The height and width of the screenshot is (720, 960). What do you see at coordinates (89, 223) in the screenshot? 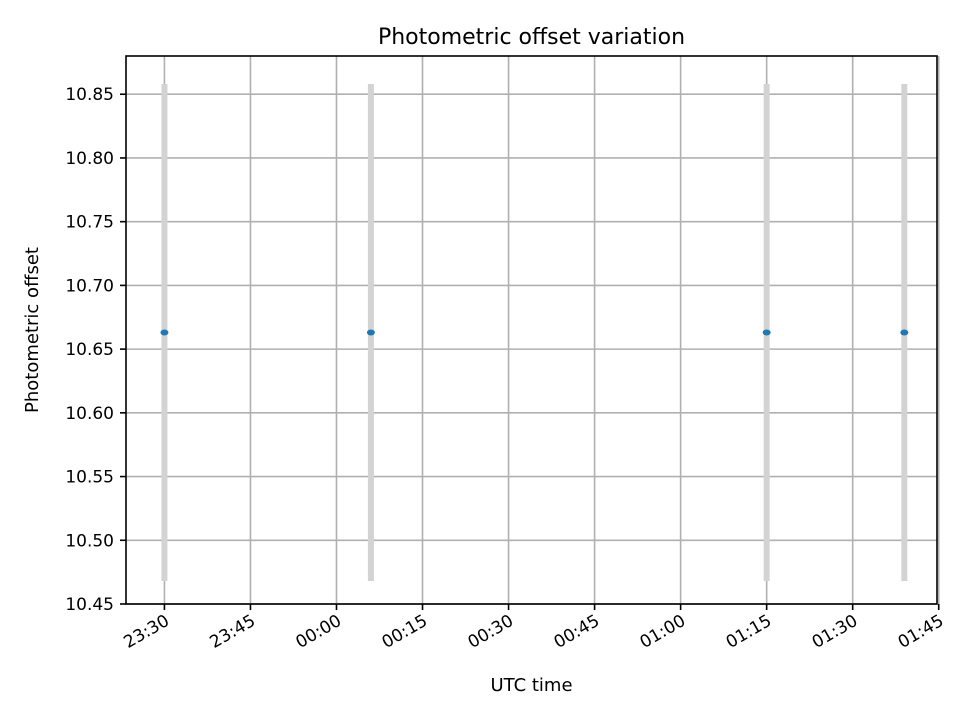
I see `y-tick-label: 10.75` at bounding box center [89, 223].